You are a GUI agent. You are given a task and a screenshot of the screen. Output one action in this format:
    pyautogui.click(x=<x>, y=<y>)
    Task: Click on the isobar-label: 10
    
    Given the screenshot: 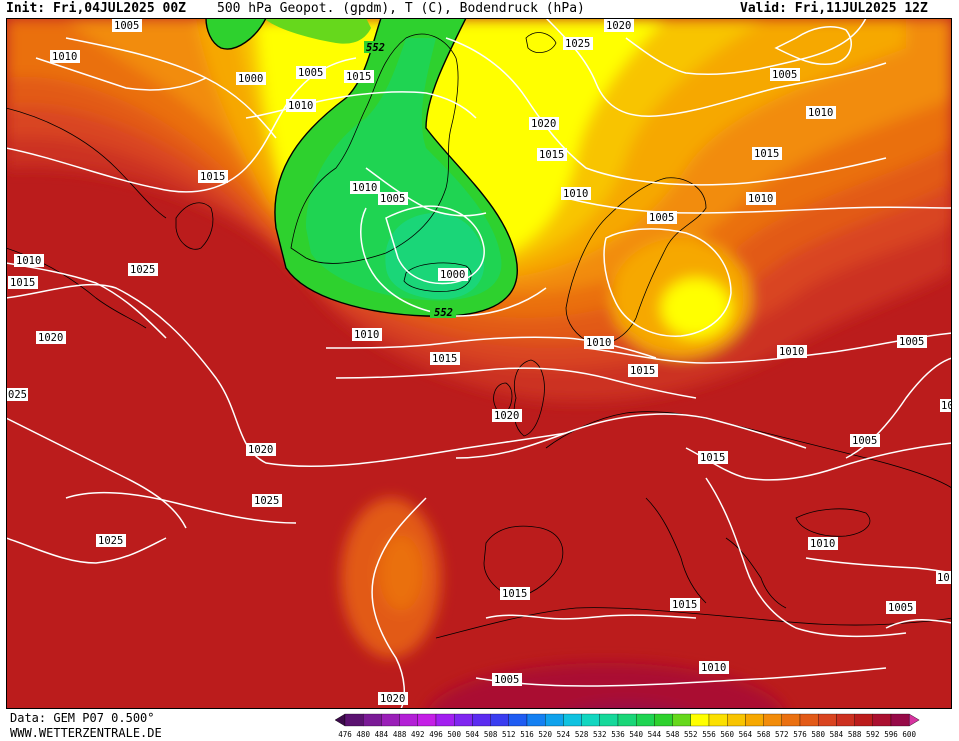 What is the action you would take?
    pyautogui.click(x=944, y=577)
    